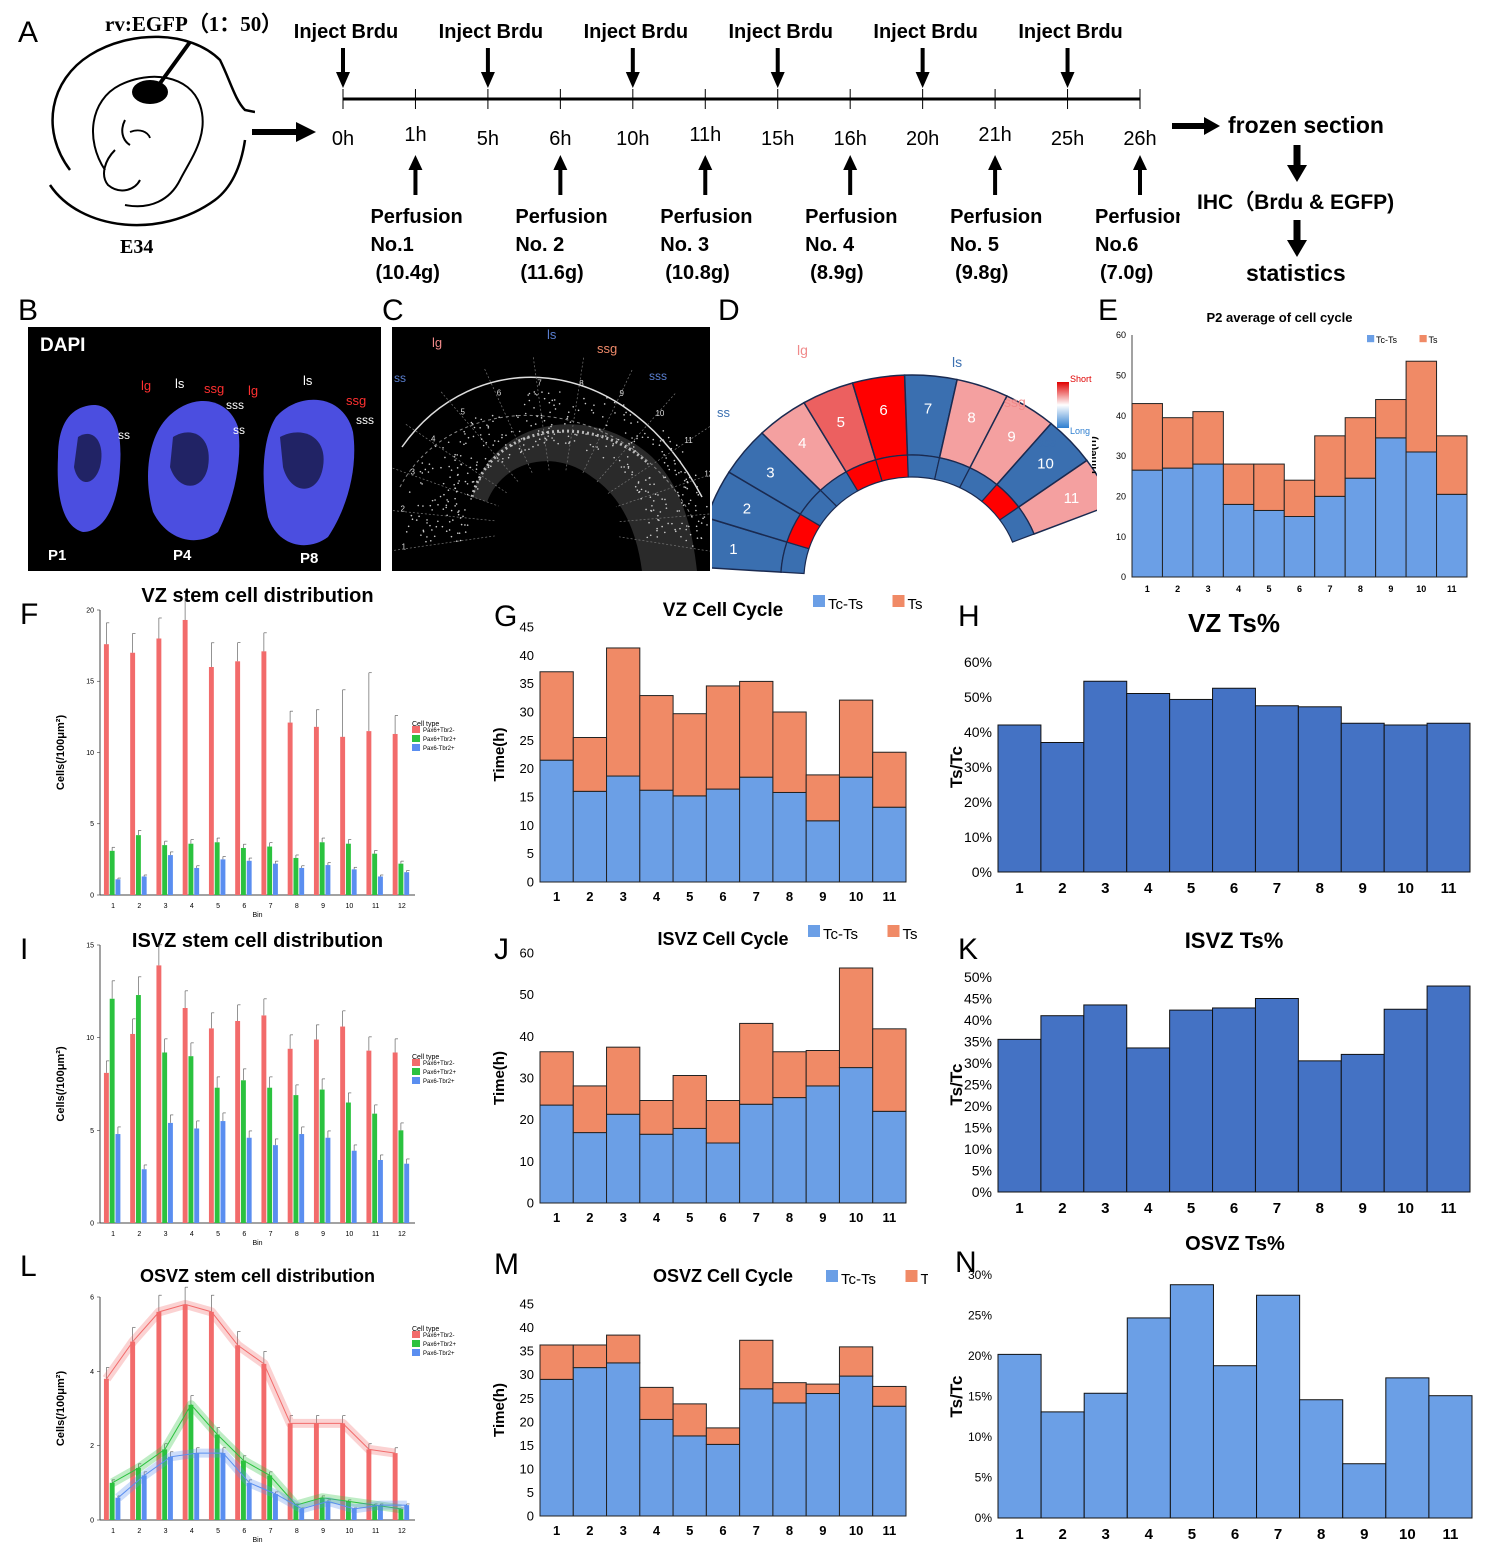 The width and height of the screenshot is (1486, 1545). I want to click on y-axis-label: Time(h), so click(1095, 456).